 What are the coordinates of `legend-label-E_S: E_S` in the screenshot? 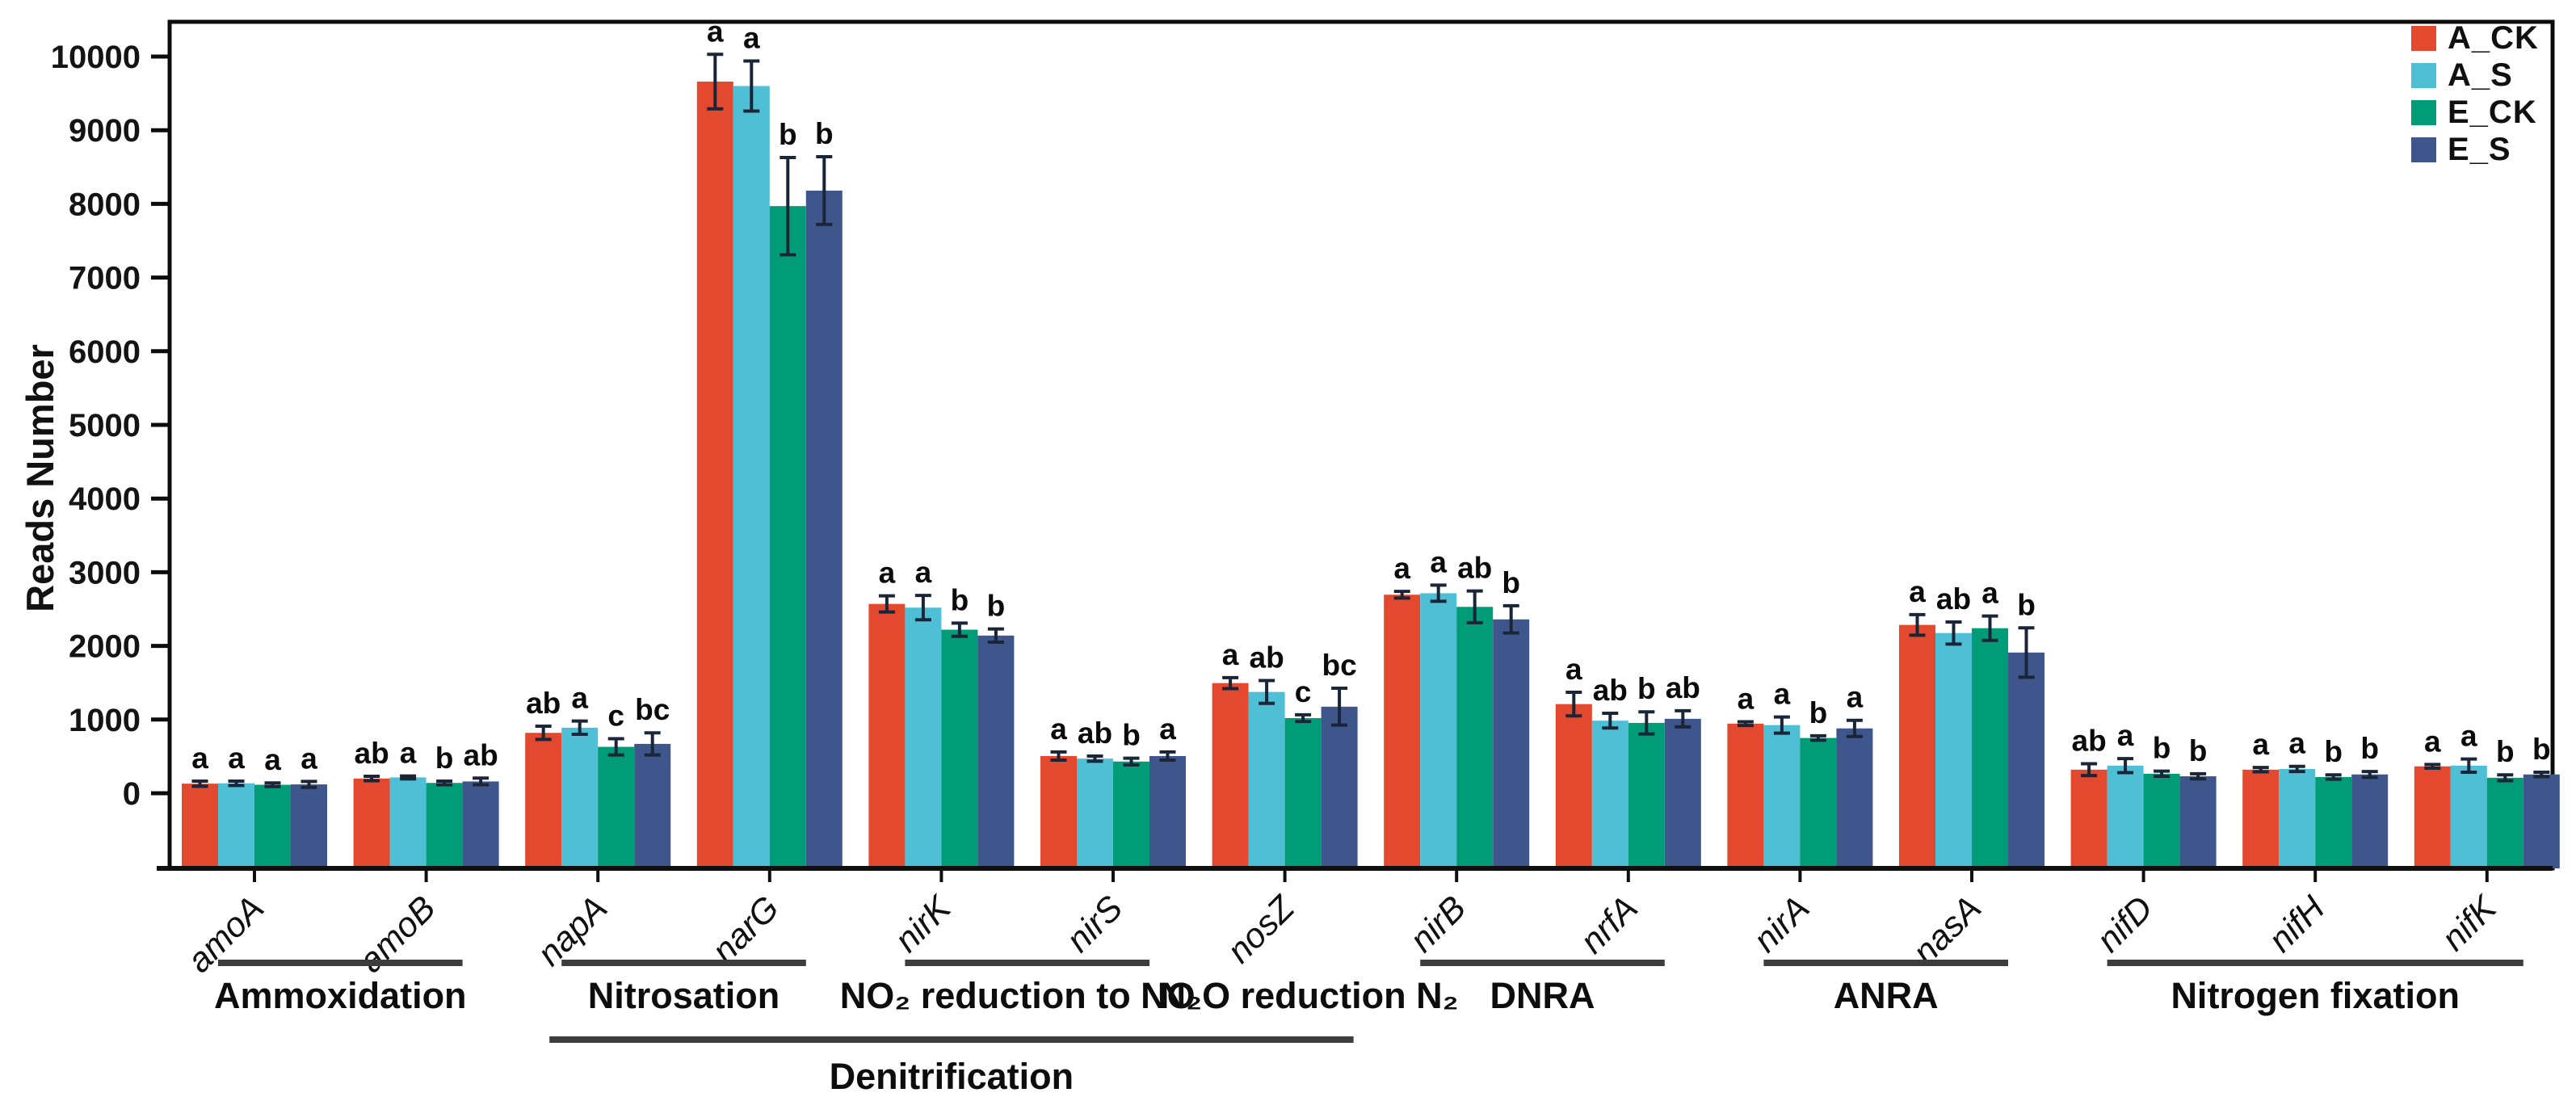 It's located at (2480, 149).